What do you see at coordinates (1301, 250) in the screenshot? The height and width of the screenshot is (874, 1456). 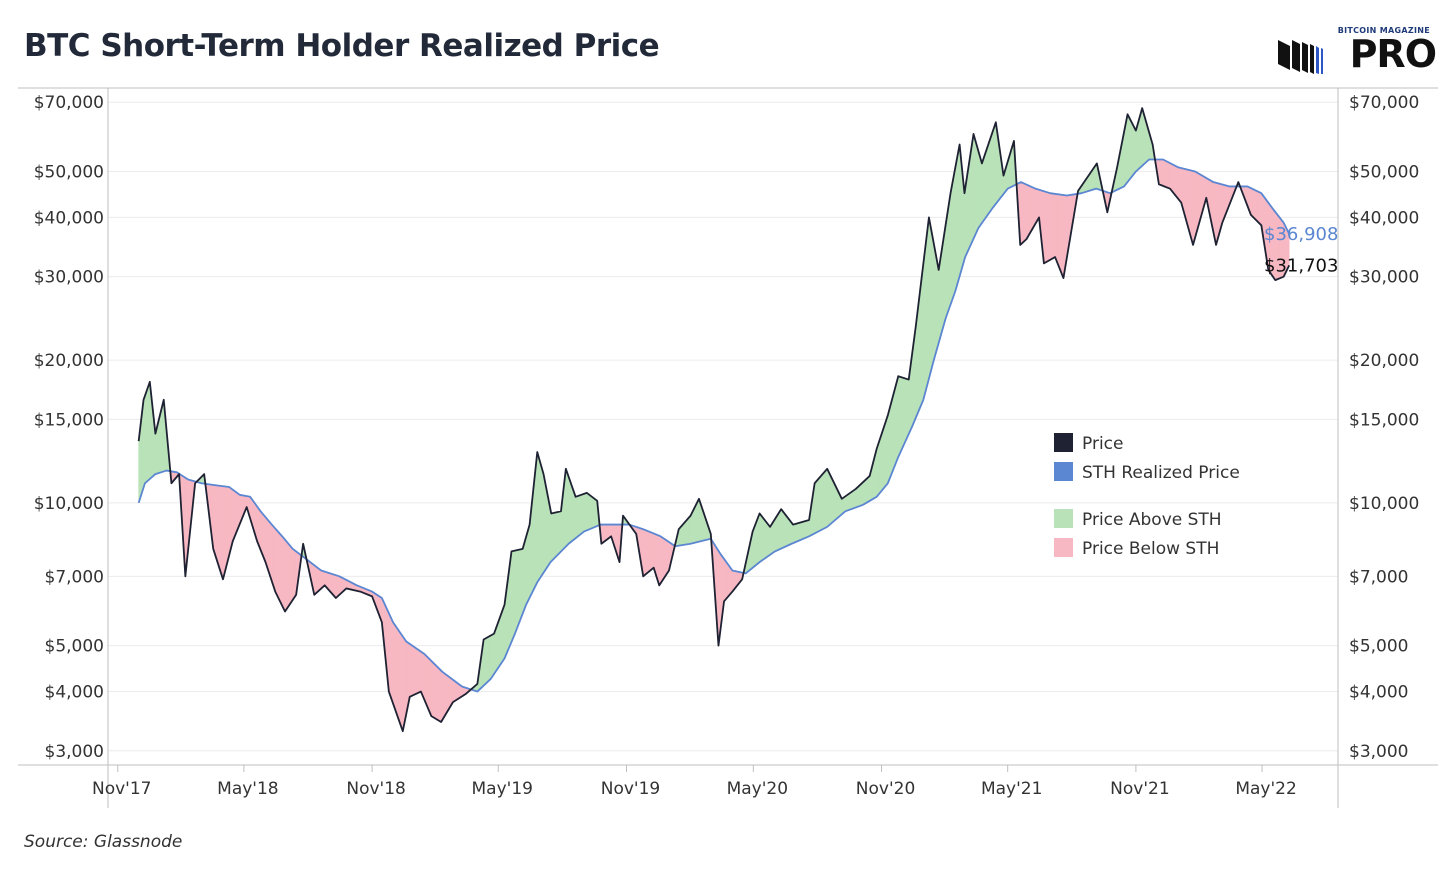 I see `end-labels: $36,908 $31,703` at bounding box center [1301, 250].